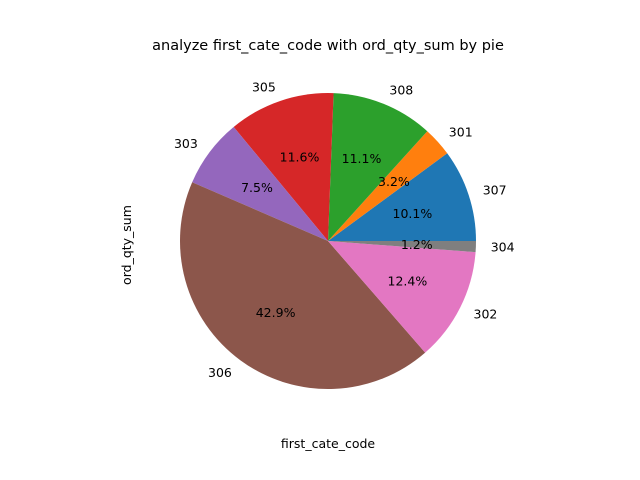 This screenshot has width=640, height=480. I want to click on percent-label-303: 7.5%, so click(257, 187).